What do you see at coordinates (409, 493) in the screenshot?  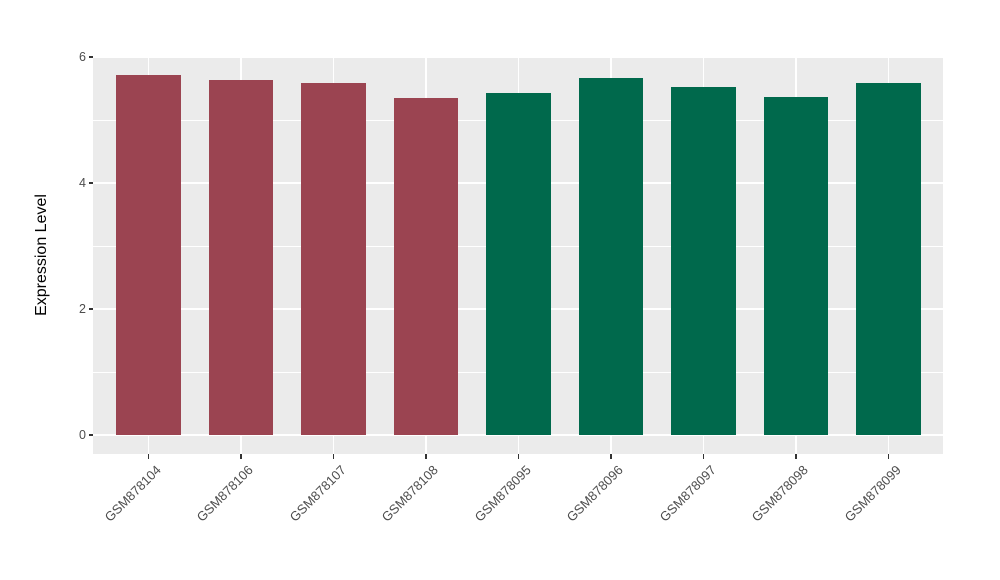 I see `x-tick-label-GSM878108: GSM878108` at bounding box center [409, 493].